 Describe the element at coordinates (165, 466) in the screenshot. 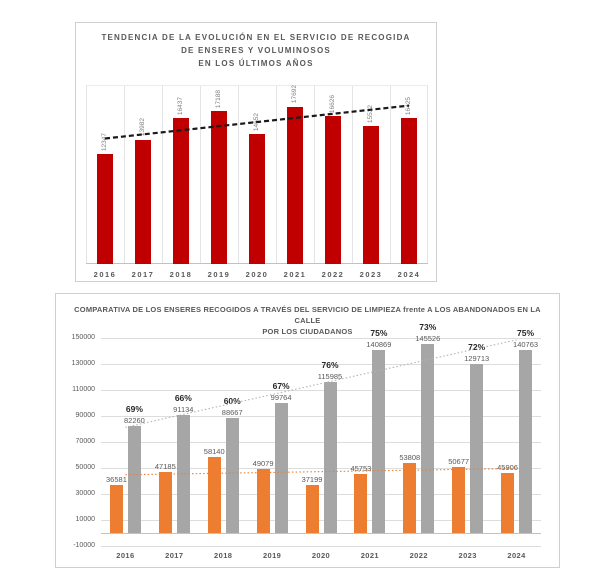

I see `orange-value-label: 47185` at that location.